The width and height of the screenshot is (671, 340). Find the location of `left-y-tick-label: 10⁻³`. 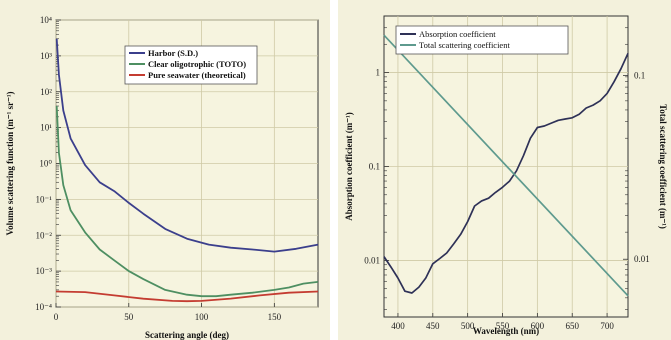

left-y-tick-label: 10⁻³ is located at coordinates (44, 271).